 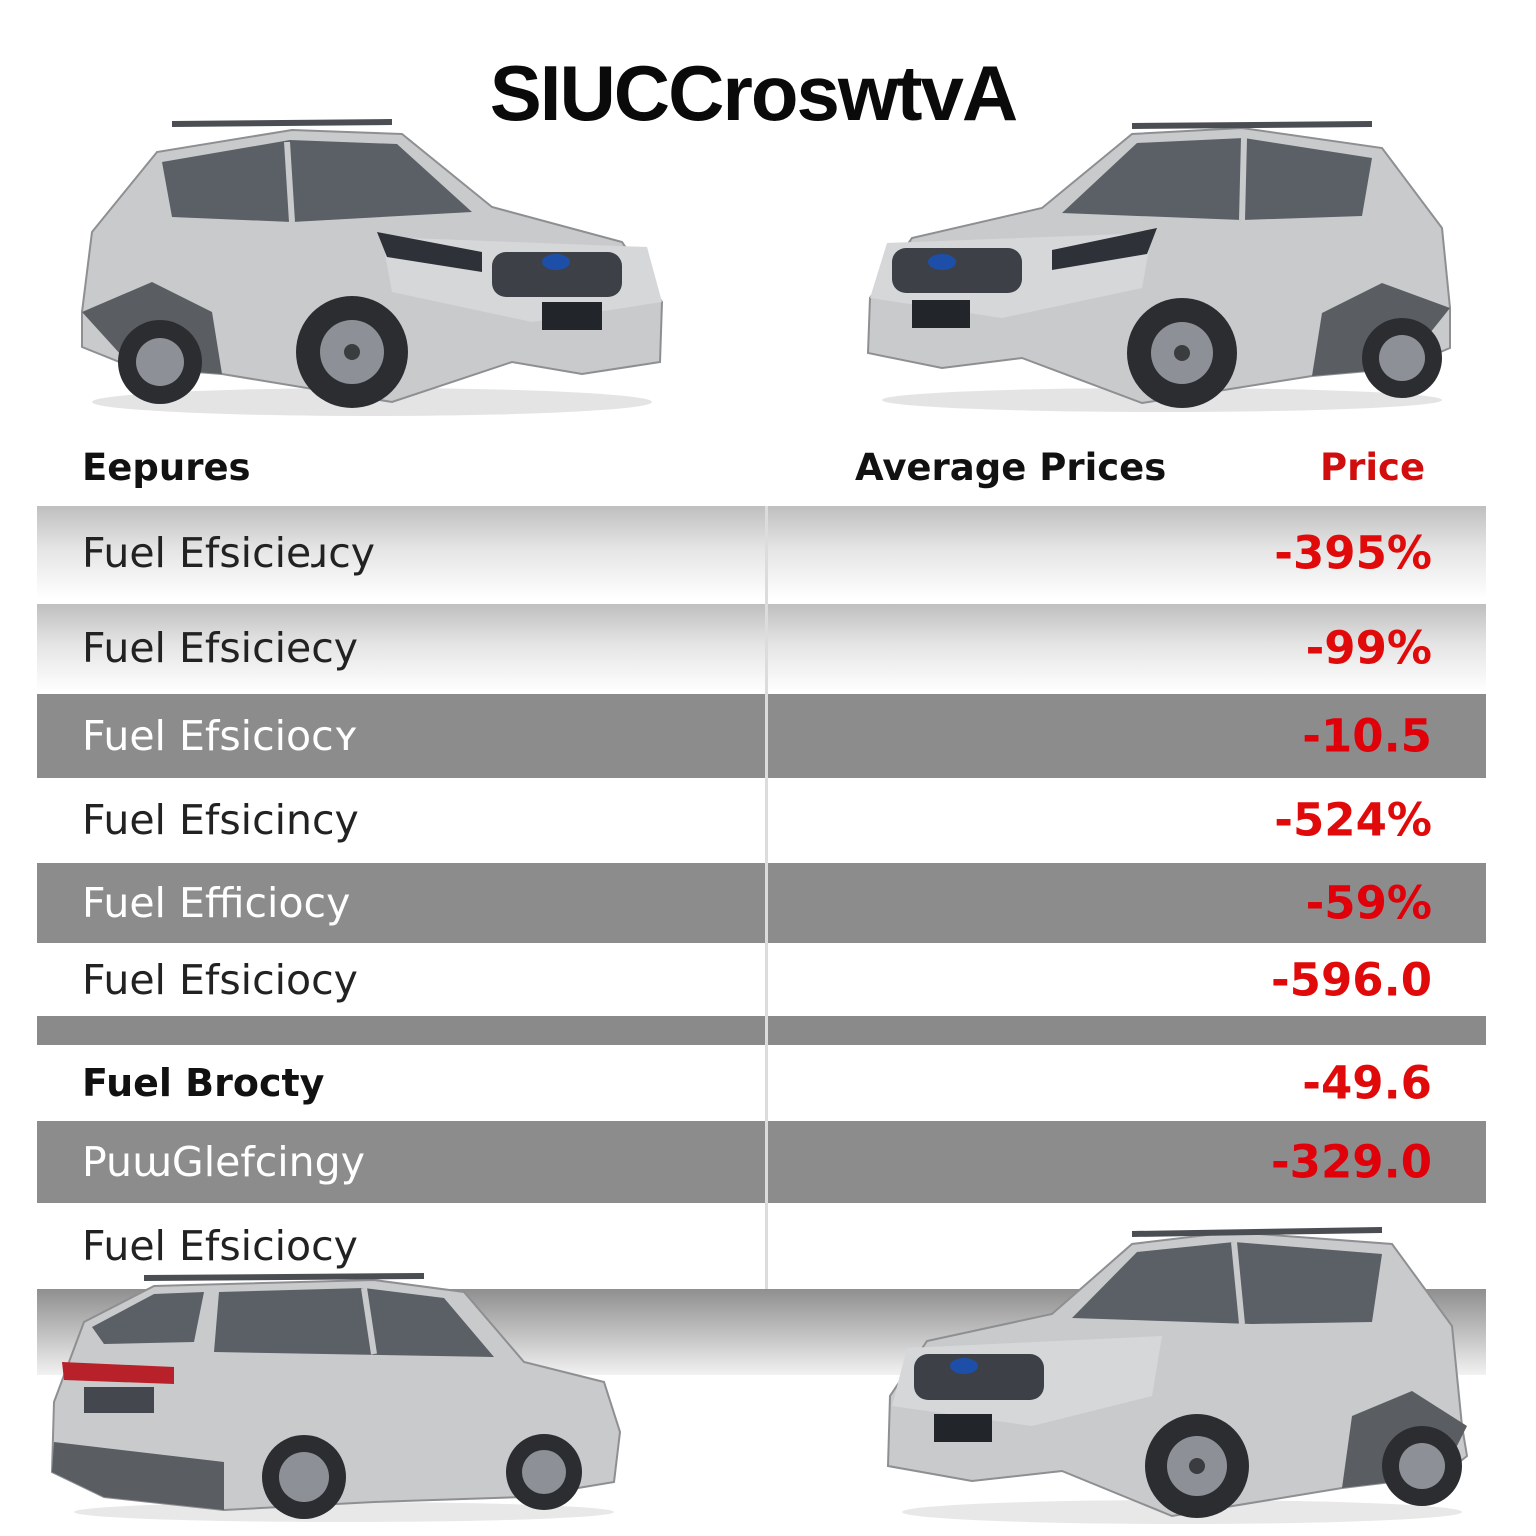 I want to click on row-value: -329.0, so click(x=1351, y=1162).